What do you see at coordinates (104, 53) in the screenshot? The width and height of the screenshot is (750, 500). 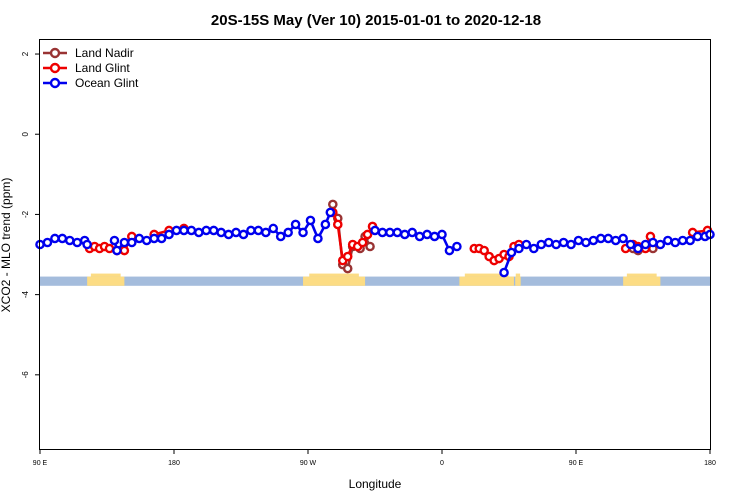 I see `legend-label: Land Nadir` at bounding box center [104, 53].